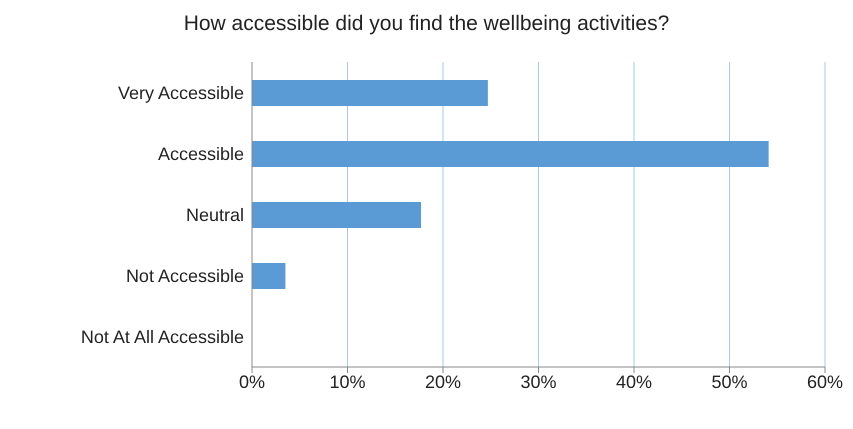  What do you see at coordinates (215, 214) in the screenshot?
I see `y-tick-label: Neutral` at bounding box center [215, 214].